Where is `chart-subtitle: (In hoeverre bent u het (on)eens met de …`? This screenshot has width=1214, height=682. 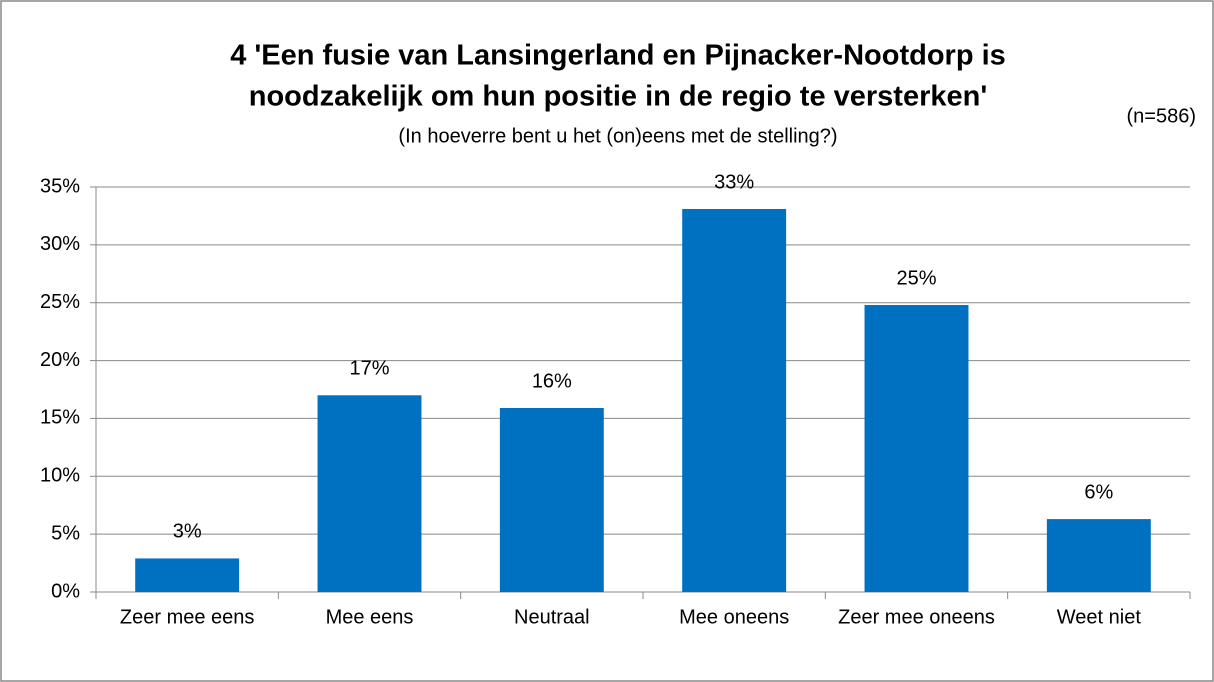 chart-subtitle: (In hoeverre bent u het (on)eens met de … is located at coordinates (617, 136).